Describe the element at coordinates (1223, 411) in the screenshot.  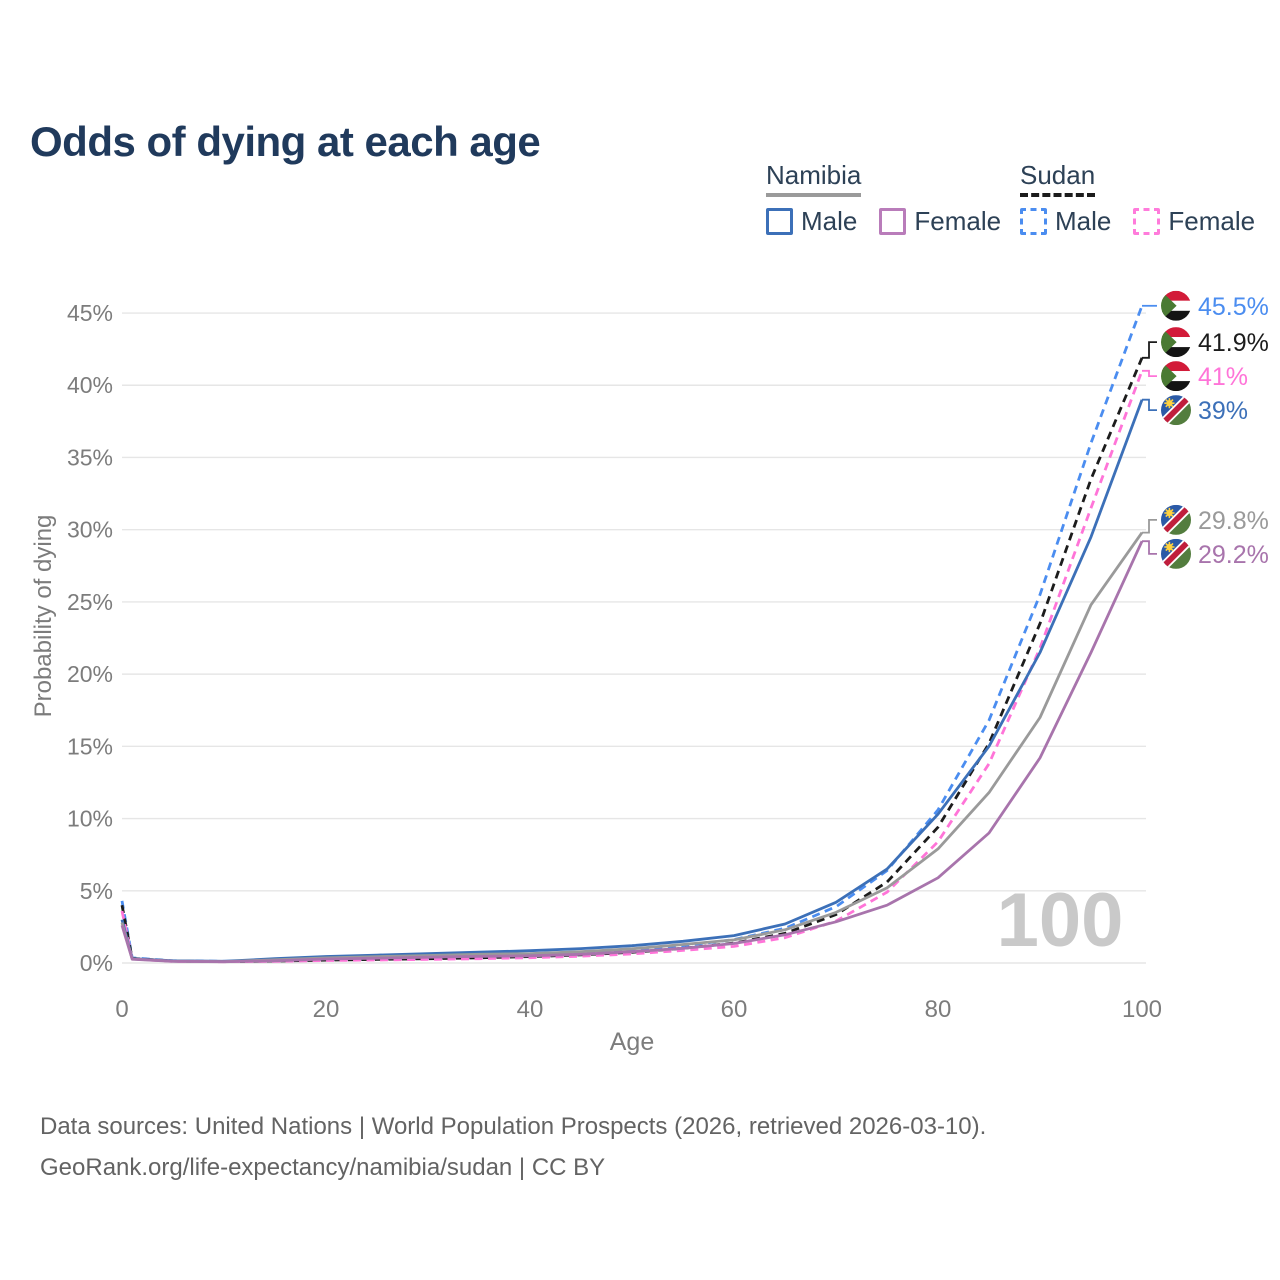
I see `end-value-label-namibia-male: 39%` at that location.